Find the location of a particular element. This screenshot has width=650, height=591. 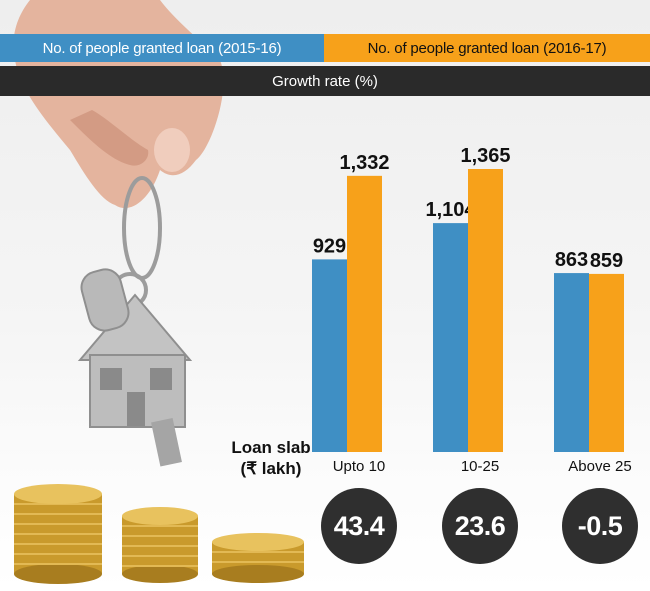

growth-rate-legend: Growth rate (%) is located at coordinates (325, 81).